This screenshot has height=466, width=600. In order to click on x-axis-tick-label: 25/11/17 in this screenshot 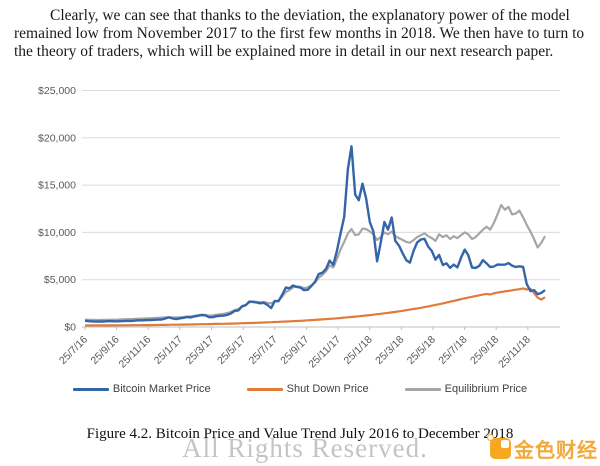, I will do `click(324, 352)`.